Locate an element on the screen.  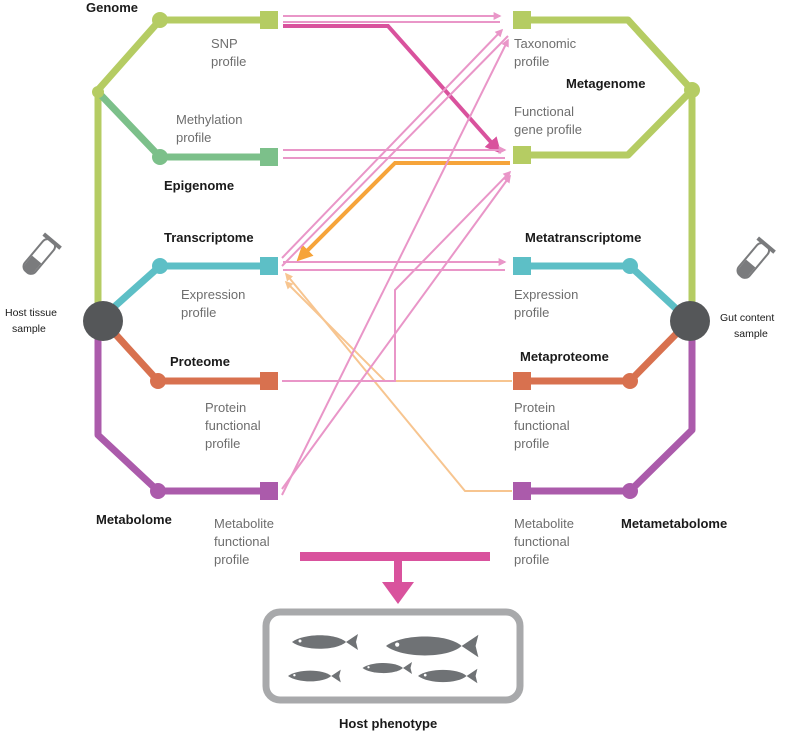
metaproteome-node is located at coordinates (630, 381).